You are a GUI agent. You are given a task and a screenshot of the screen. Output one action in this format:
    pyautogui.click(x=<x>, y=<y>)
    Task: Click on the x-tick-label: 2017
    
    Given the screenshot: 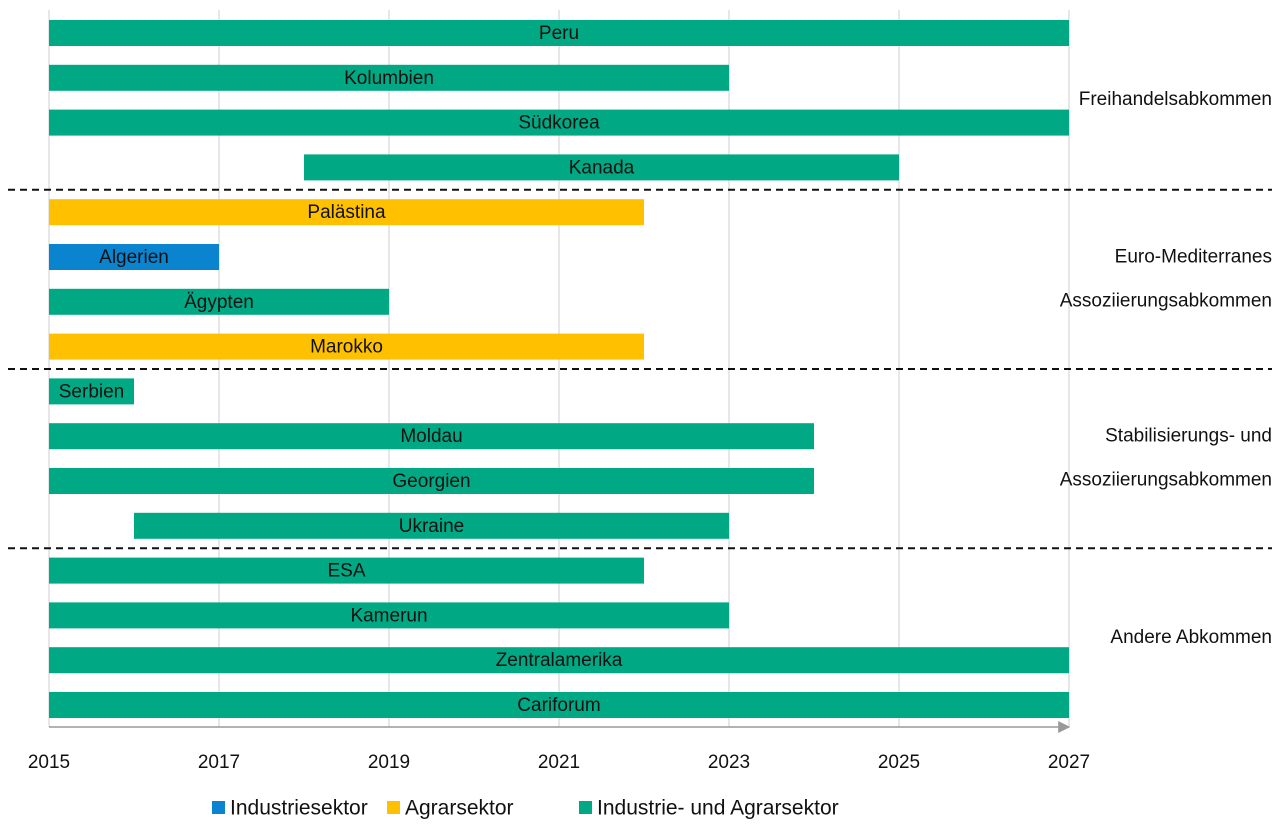 What is the action you would take?
    pyautogui.click(x=219, y=762)
    